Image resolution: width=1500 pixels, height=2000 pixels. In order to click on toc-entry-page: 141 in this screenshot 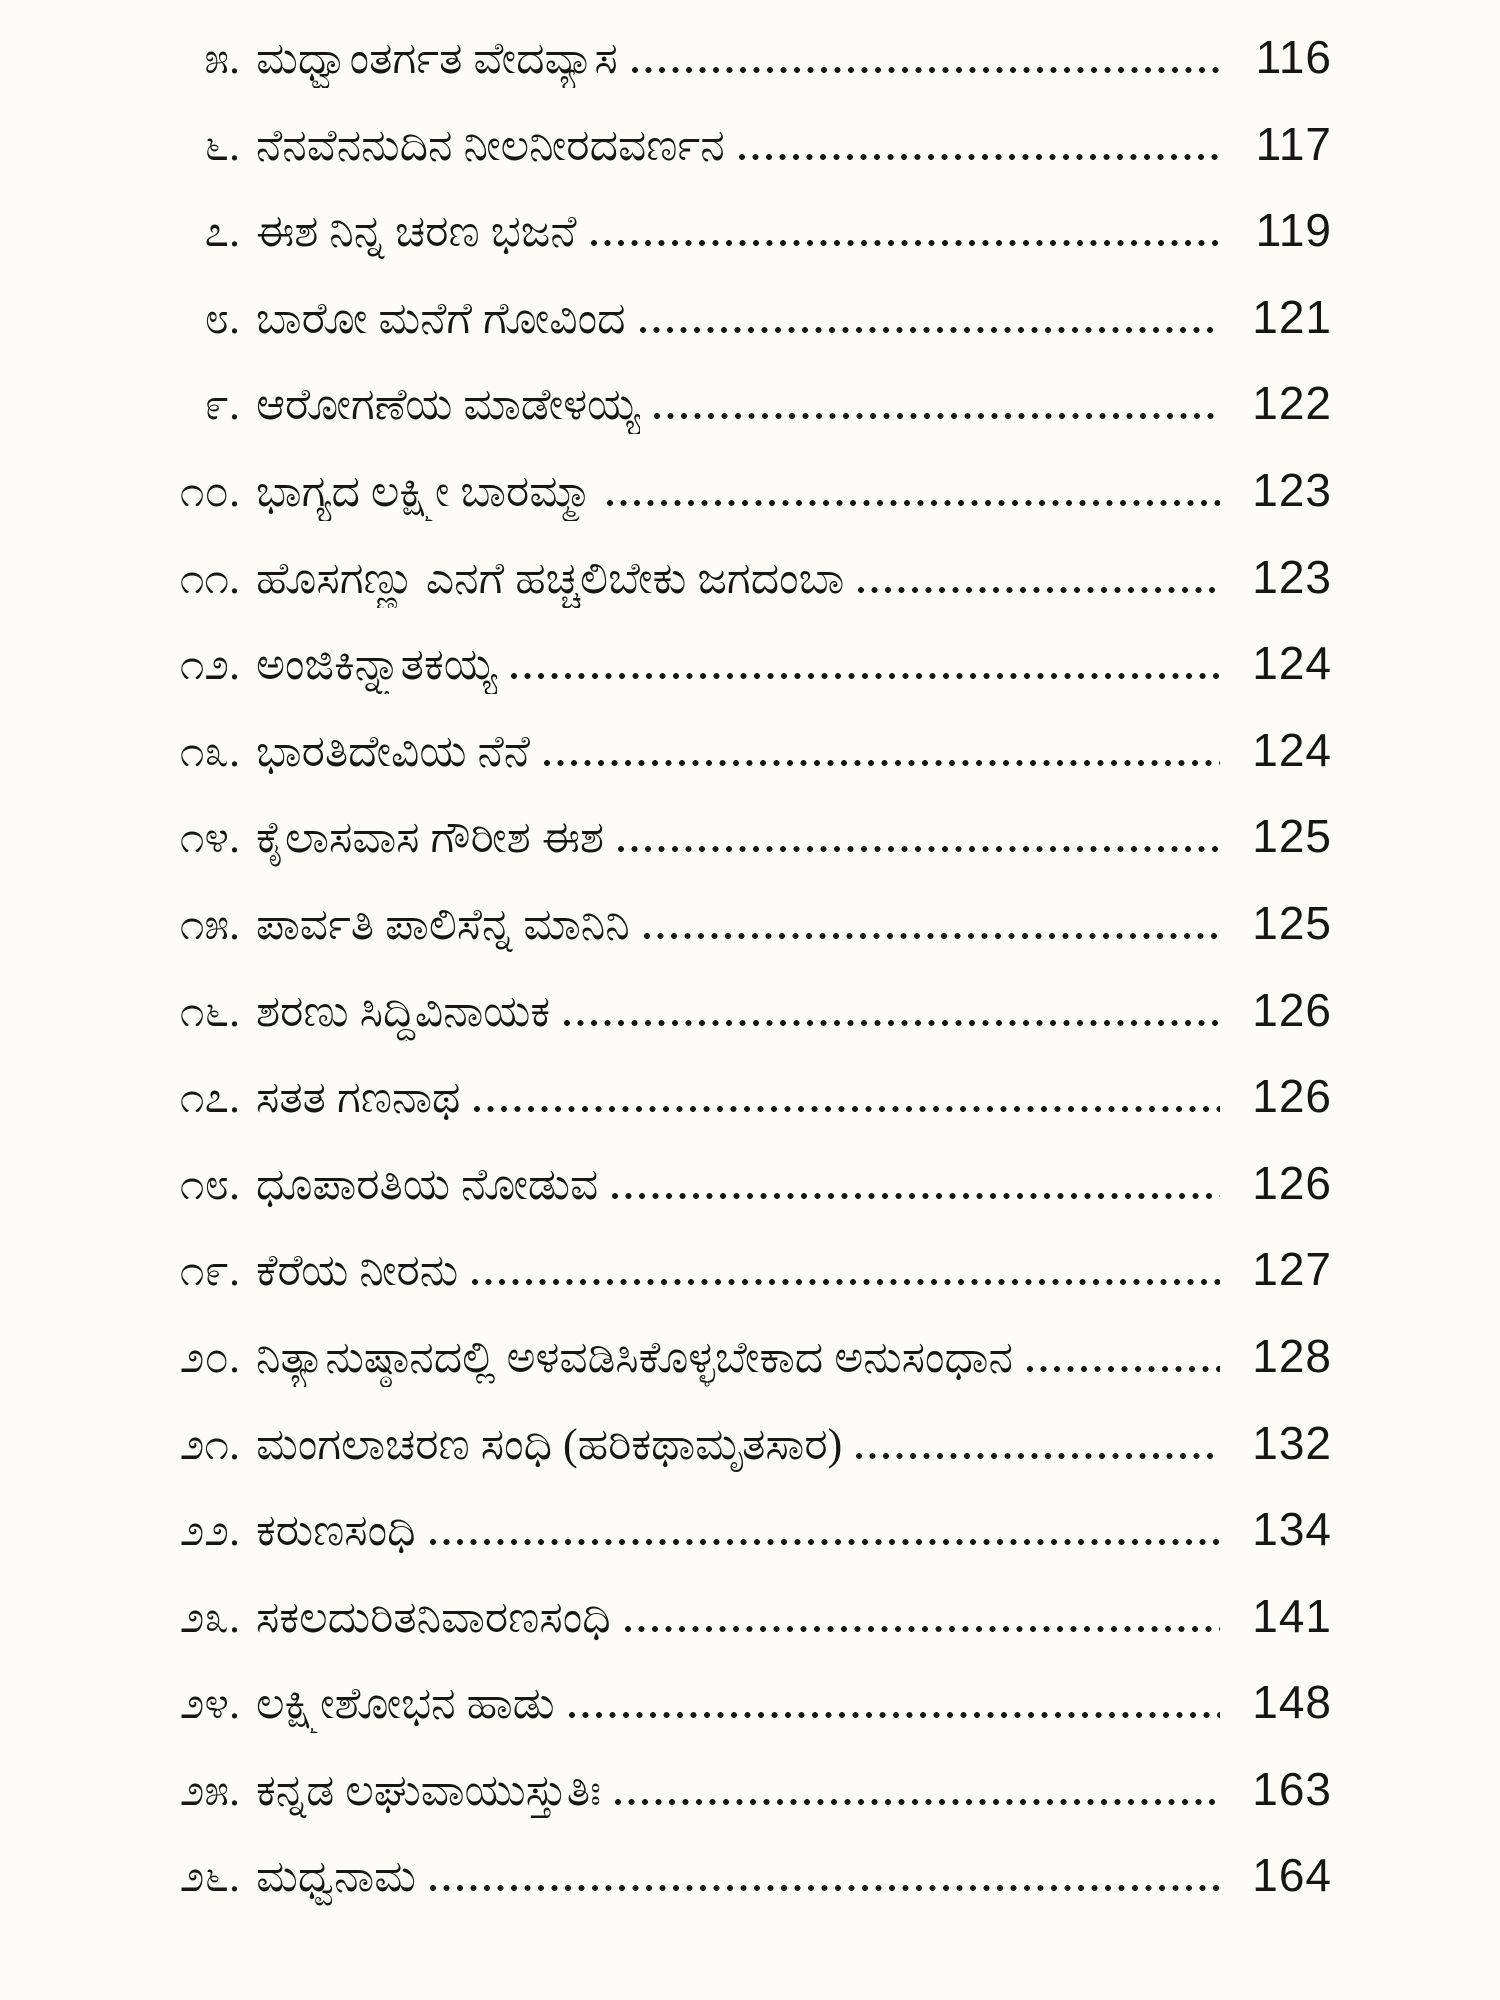, I will do `click(1292, 1615)`.